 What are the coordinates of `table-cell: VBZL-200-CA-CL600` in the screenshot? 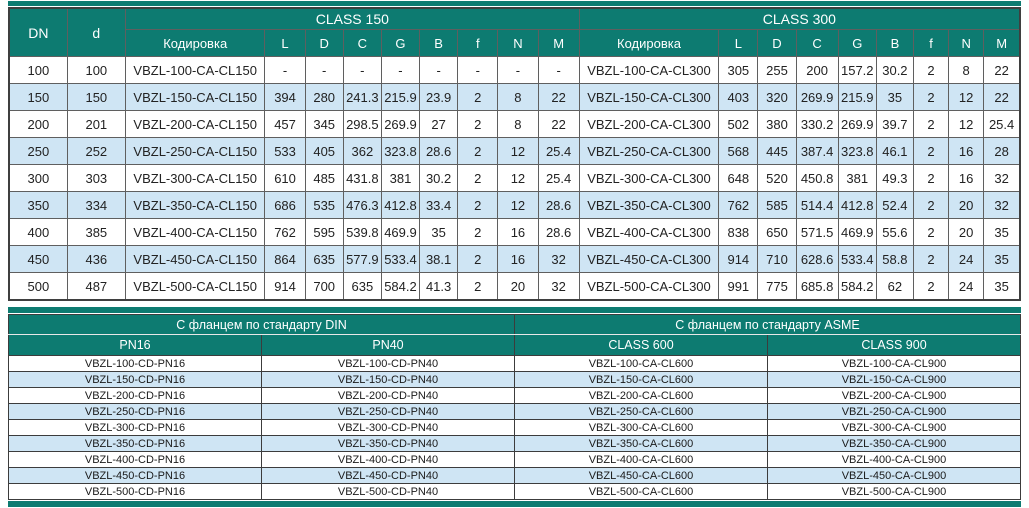 It's located at (641, 395).